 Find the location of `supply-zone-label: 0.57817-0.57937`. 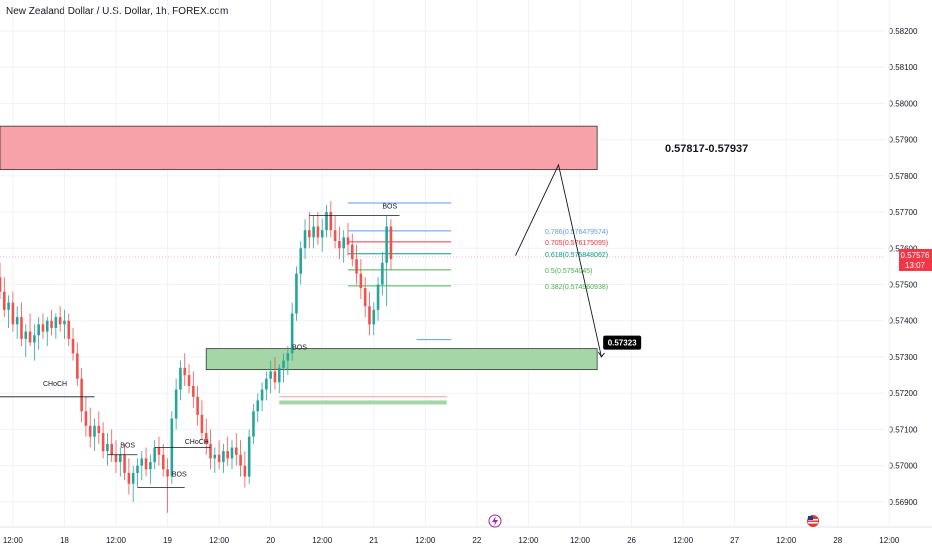

supply-zone-label: 0.57817-0.57937 is located at coordinates (706, 149).